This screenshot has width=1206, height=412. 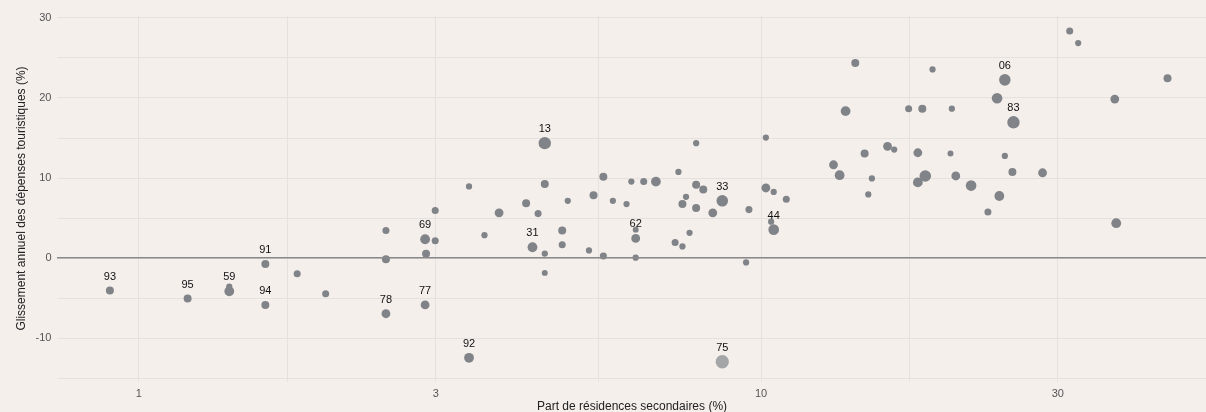 I want to click on y-axis-title: Glissement annuel des dépenses touristiques (%), so click(x=20, y=198).